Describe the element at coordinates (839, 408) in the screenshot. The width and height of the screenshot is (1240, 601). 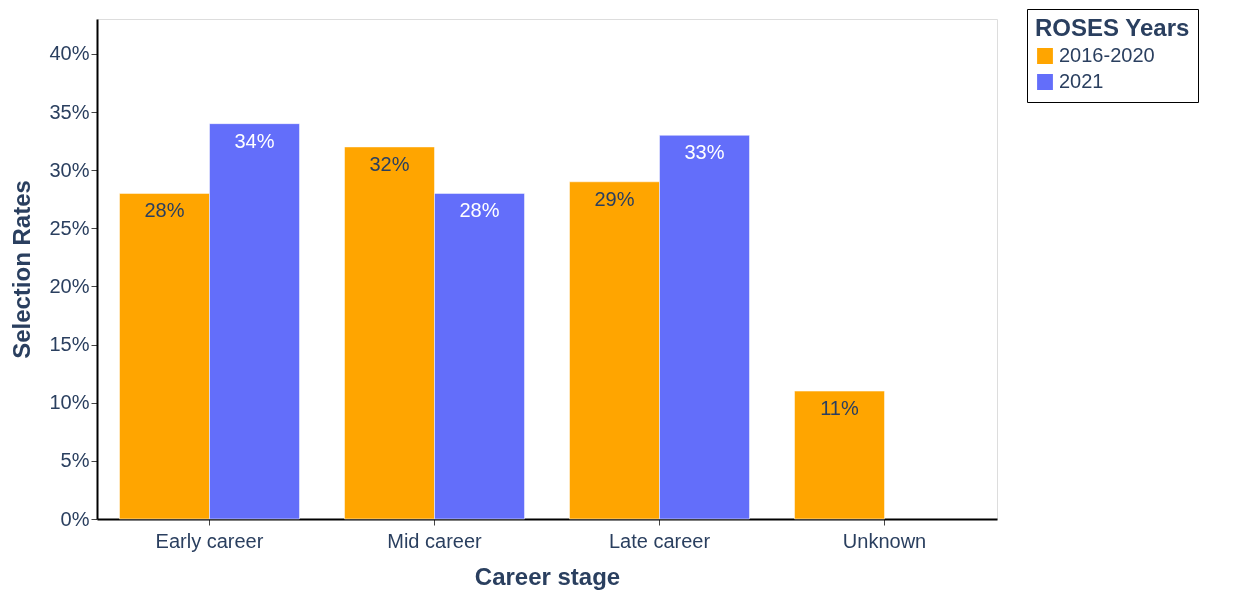
I see `data-label: 11%` at that location.